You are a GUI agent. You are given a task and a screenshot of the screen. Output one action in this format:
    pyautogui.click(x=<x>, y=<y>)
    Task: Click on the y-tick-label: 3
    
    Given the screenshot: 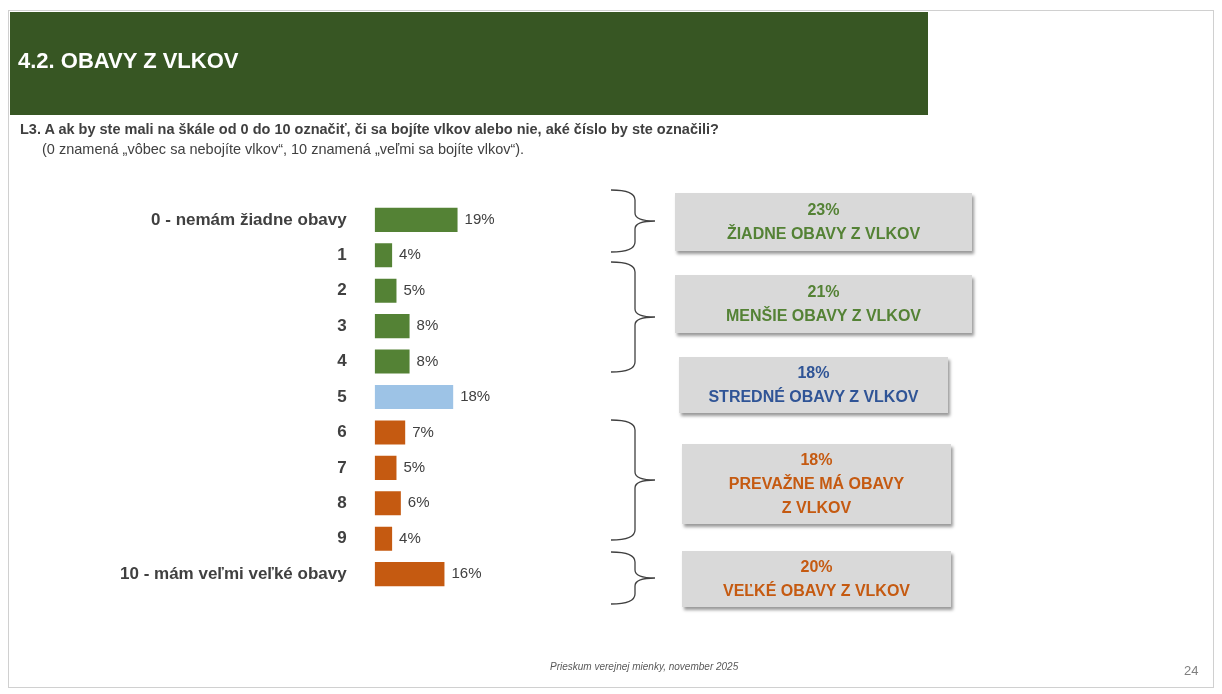 What is the action you would take?
    pyautogui.click(x=342, y=325)
    